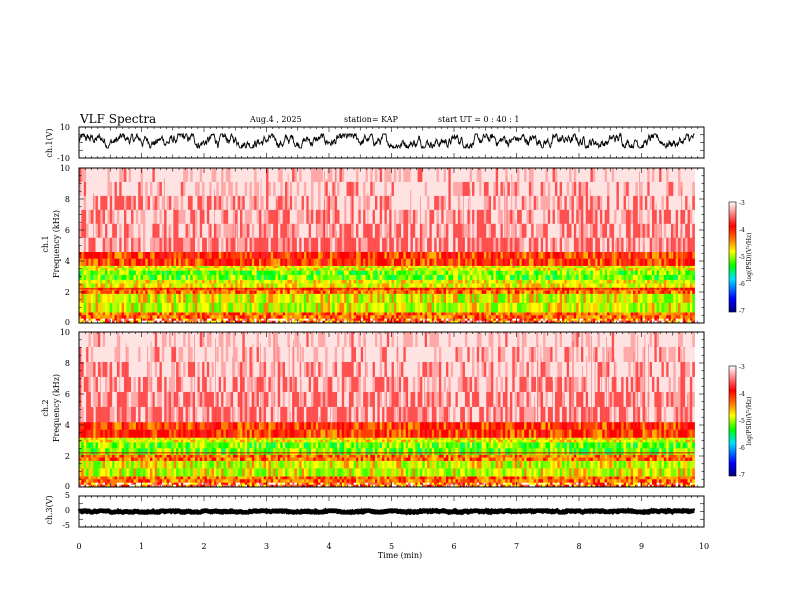 The image size is (792, 612). Describe the element at coordinates (67, 322) in the screenshot. I see `ch1-spec-ytick-0: 0` at that location.